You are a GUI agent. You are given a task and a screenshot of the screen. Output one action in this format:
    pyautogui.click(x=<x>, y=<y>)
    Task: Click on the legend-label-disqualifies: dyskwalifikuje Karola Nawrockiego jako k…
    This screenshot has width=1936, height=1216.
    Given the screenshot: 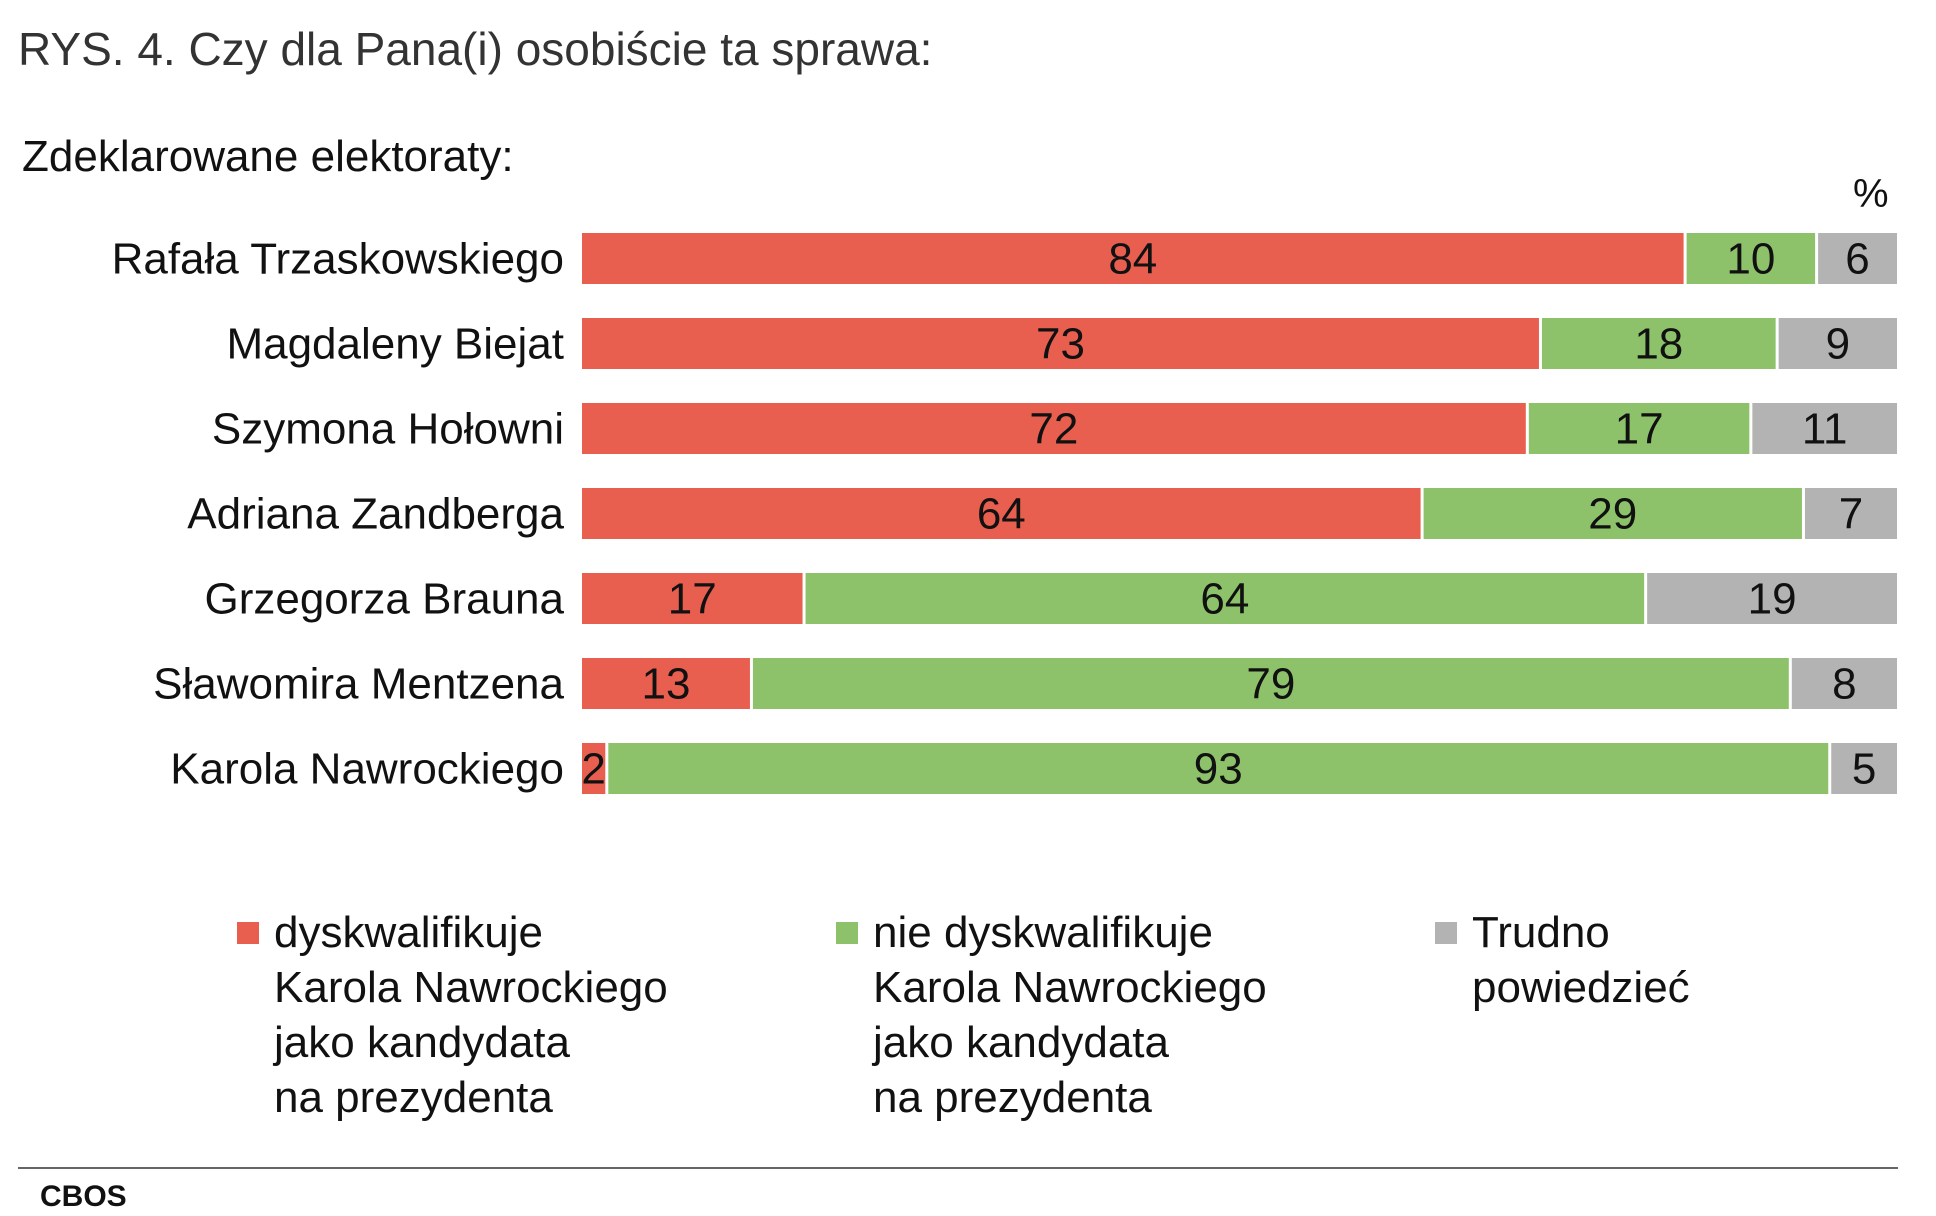 What is the action you would take?
    pyautogui.click(x=471, y=1015)
    